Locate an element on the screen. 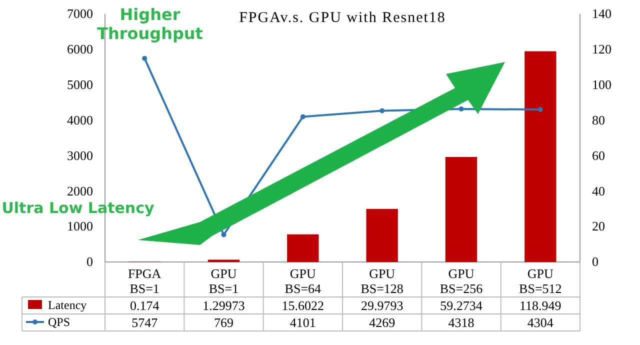 This screenshot has height=345, width=640. y-tick-label: 4000 is located at coordinates (80, 120).